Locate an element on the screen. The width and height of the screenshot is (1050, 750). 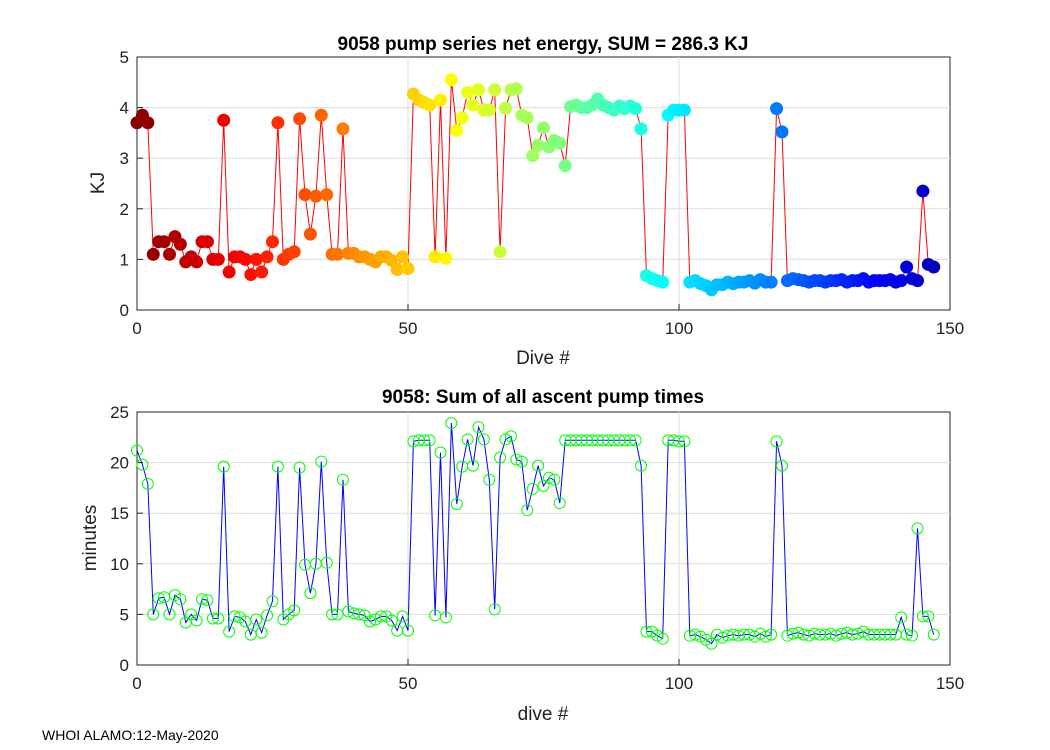
pump-time-chart-title: 9058: Sum of all ascent pump times is located at coordinates (543, 397).